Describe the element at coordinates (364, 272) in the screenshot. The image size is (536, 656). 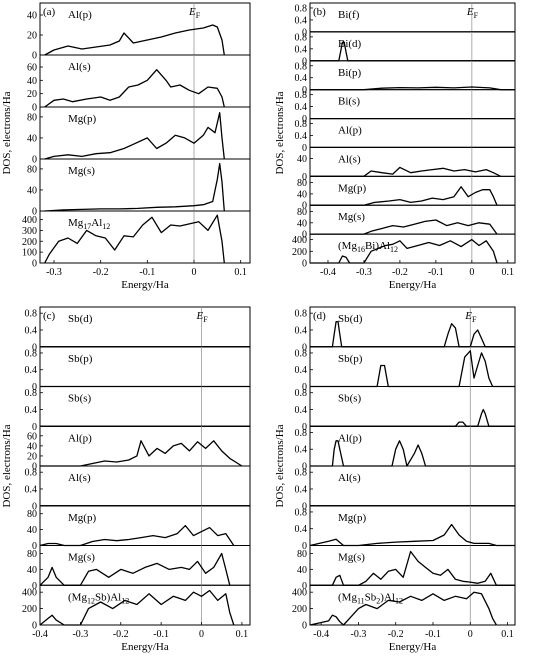
I see `x-tick-label: -0.3` at that location.